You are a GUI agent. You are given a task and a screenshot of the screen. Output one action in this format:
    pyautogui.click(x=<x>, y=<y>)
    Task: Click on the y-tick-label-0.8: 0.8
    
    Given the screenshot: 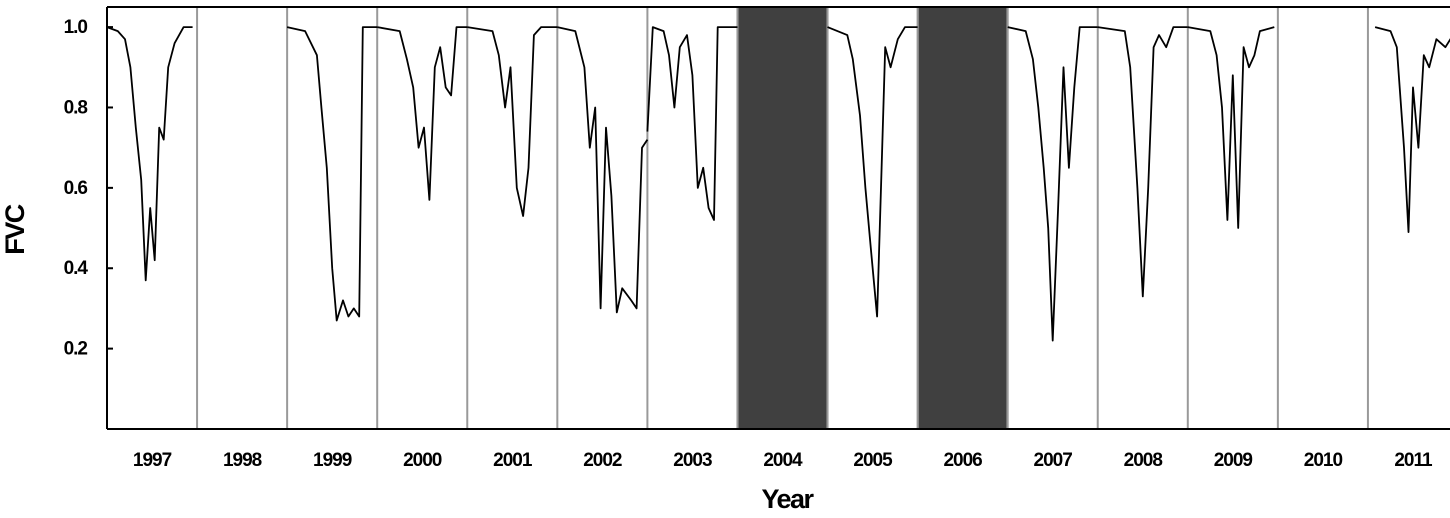 What is the action you would take?
    pyautogui.click(x=76, y=107)
    